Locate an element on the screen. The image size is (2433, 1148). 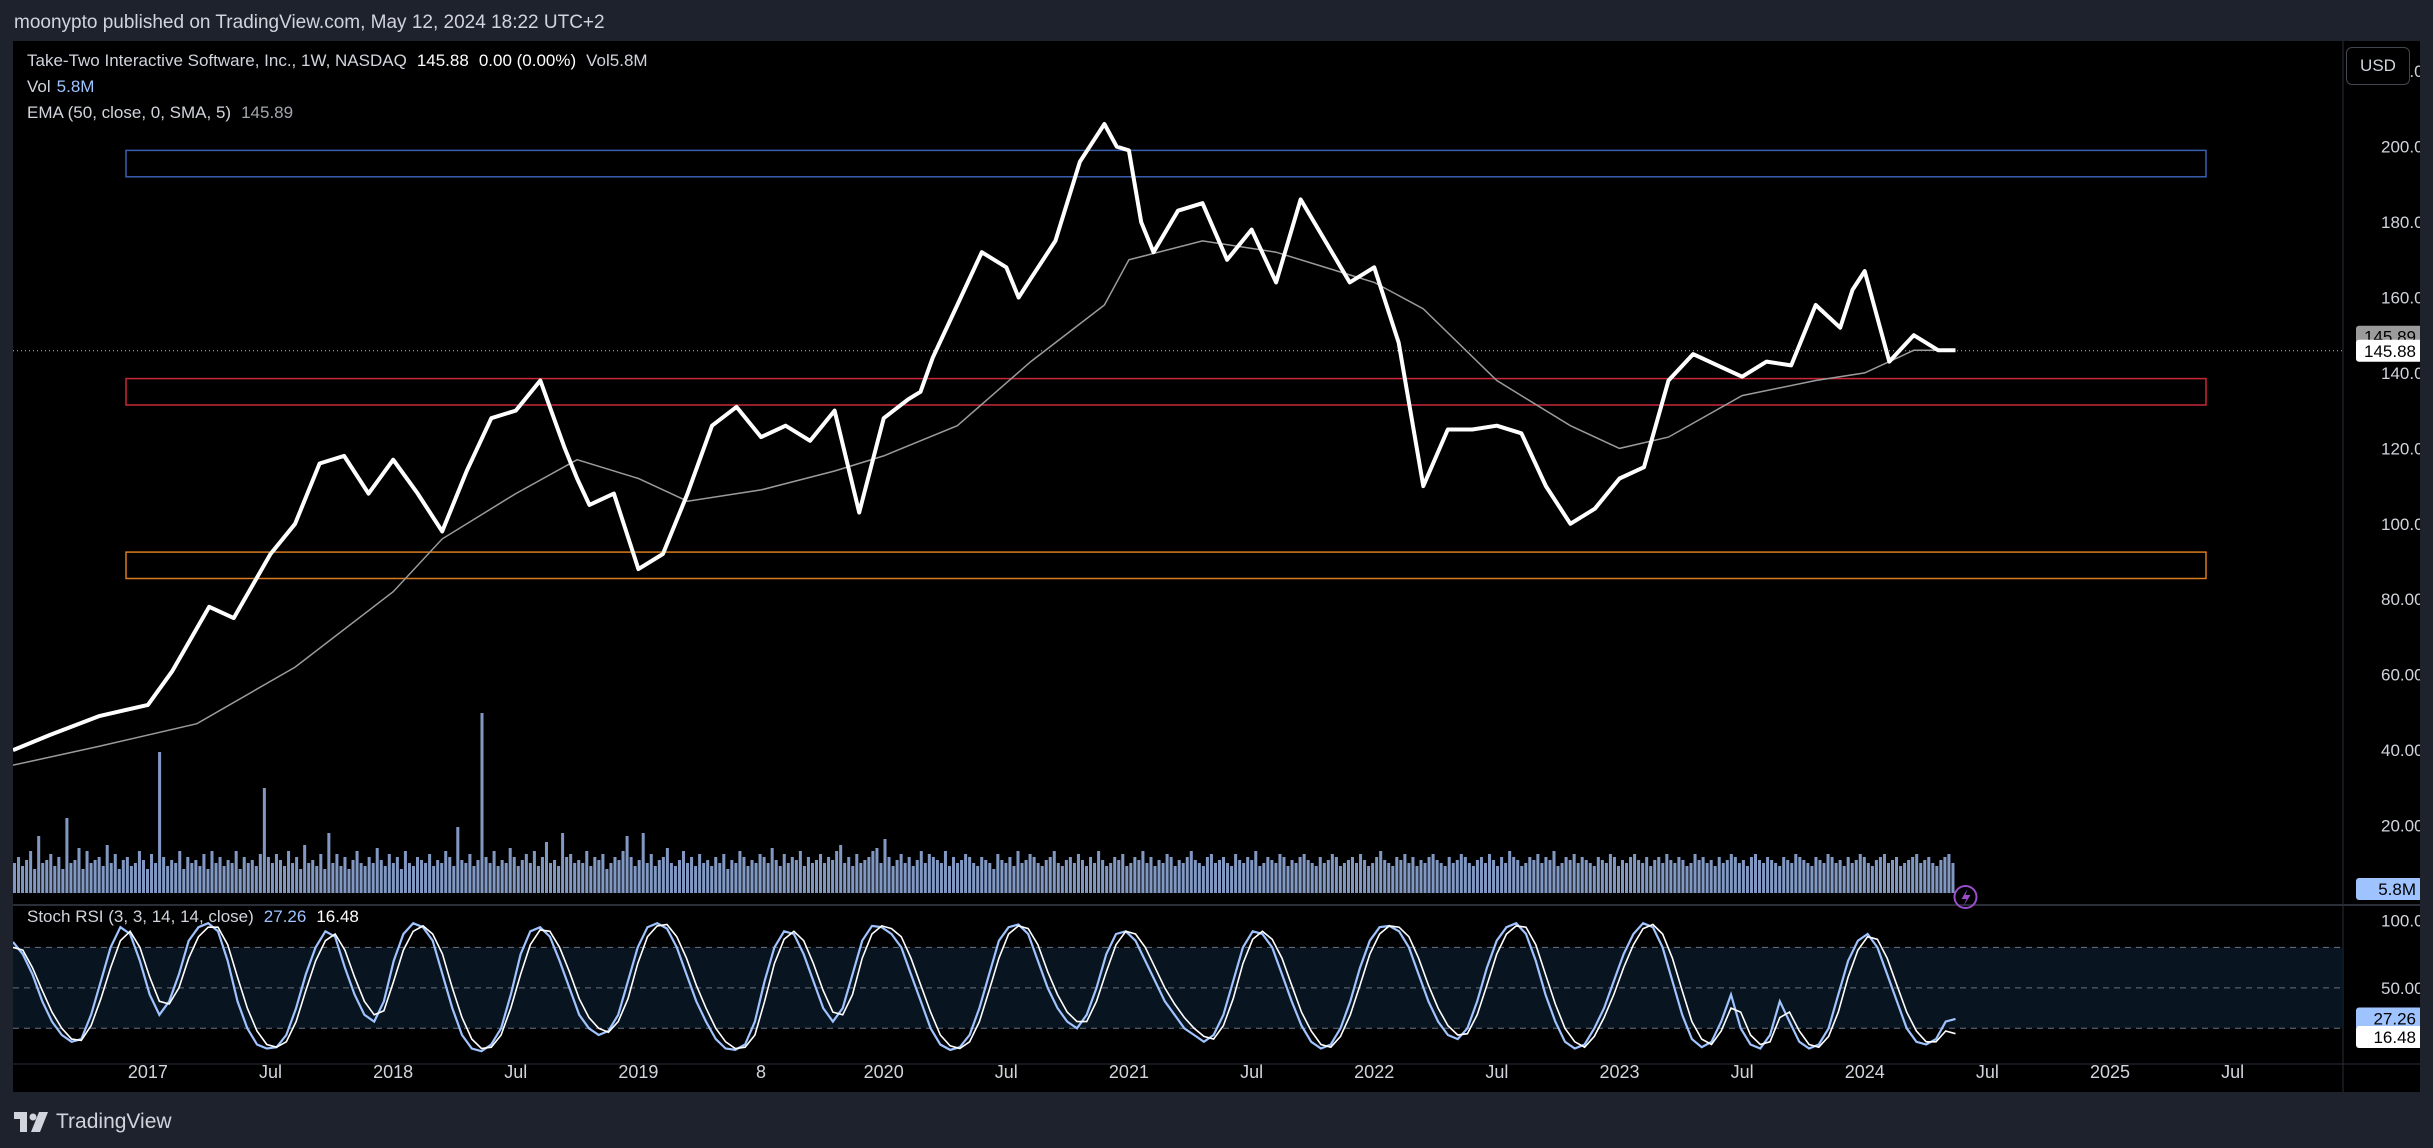
time-tick-label: 2022 is located at coordinates (1374, 1072).